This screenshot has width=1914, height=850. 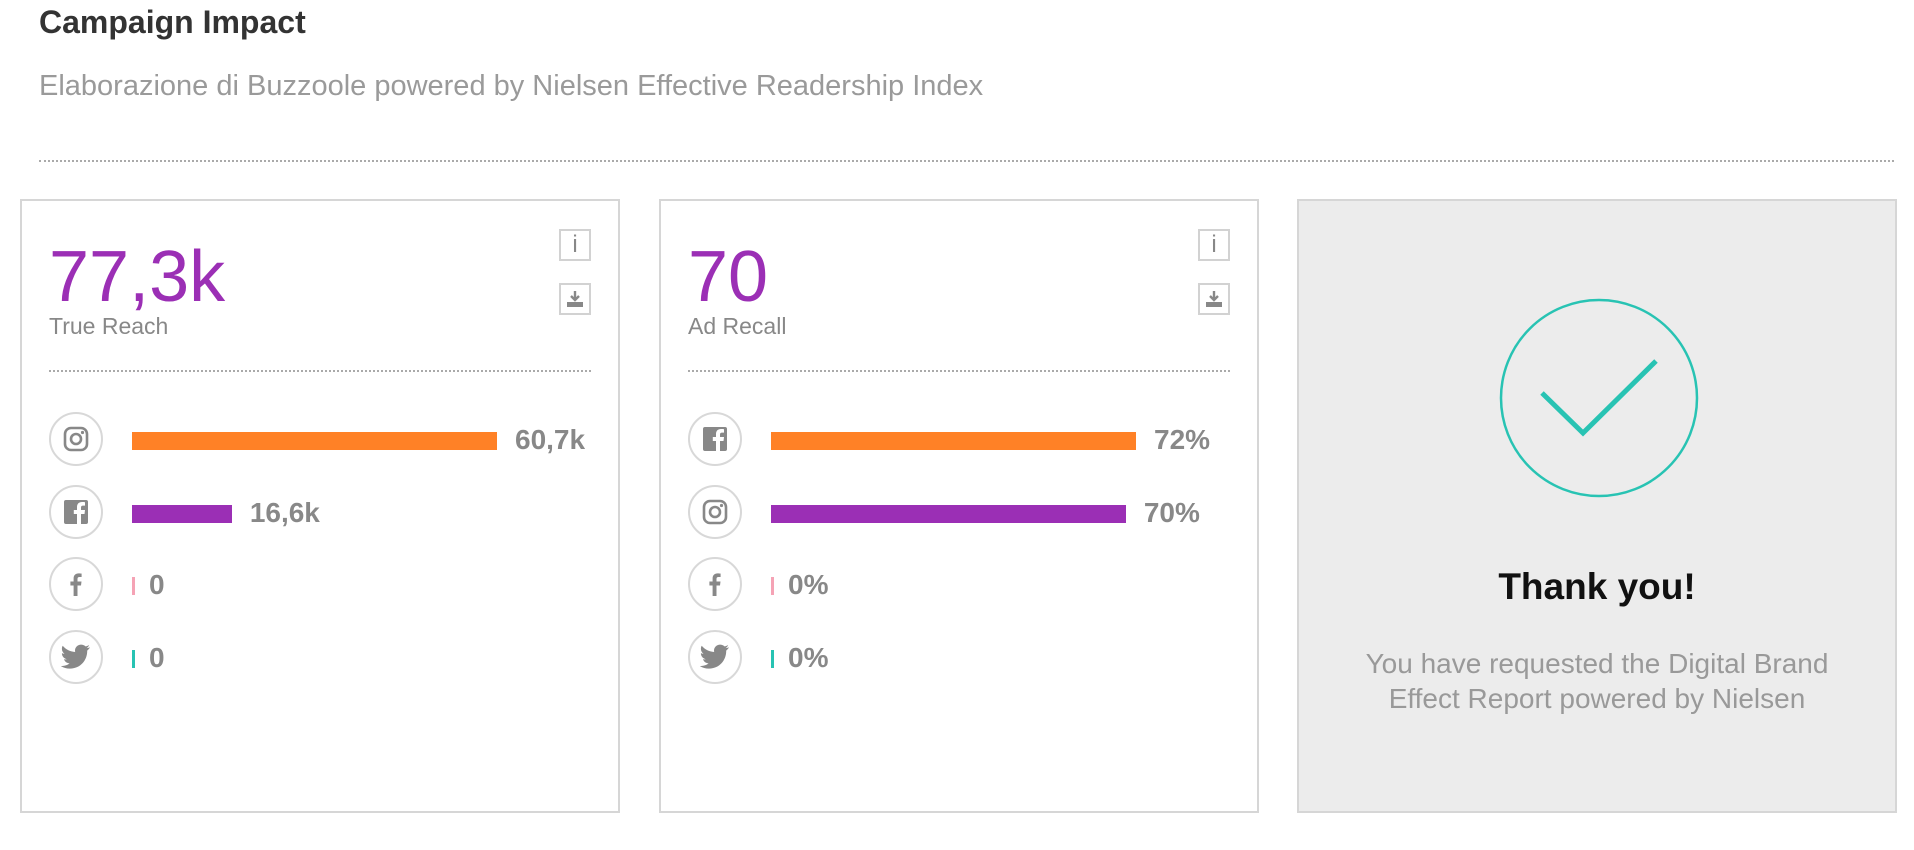 What do you see at coordinates (728, 277) in the screenshot?
I see `ad-recall-value: 70` at bounding box center [728, 277].